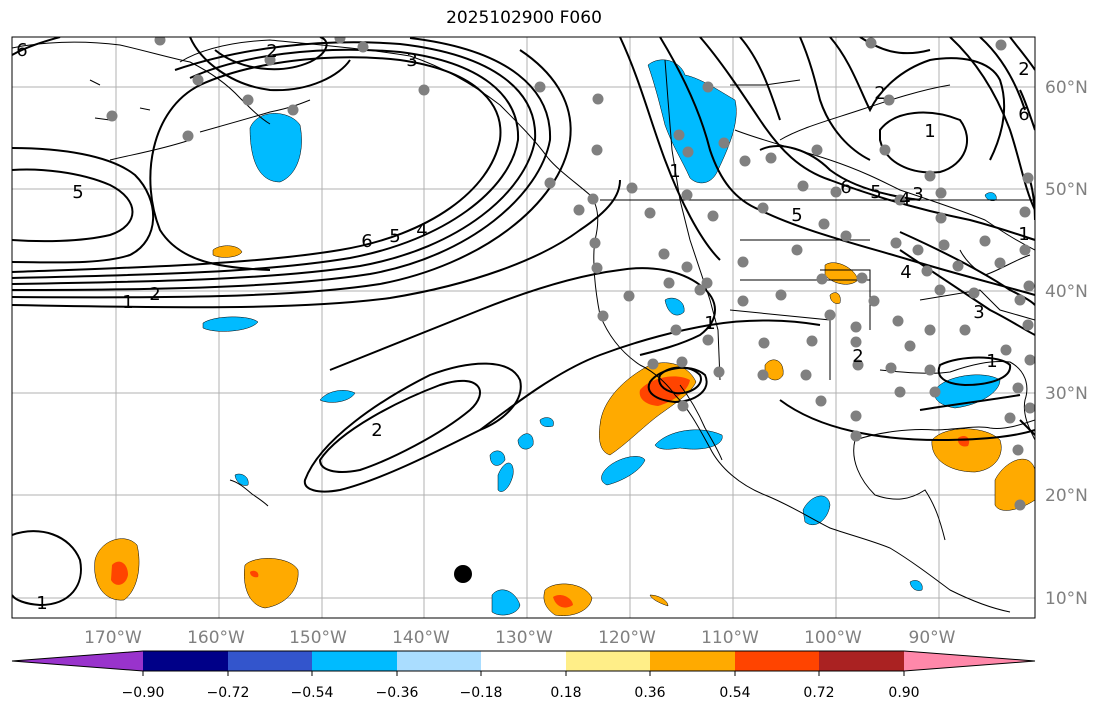  What do you see at coordinates (318, 638) in the screenshot?
I see `longitude-label: 150°W` at bounding box center [318, 638].